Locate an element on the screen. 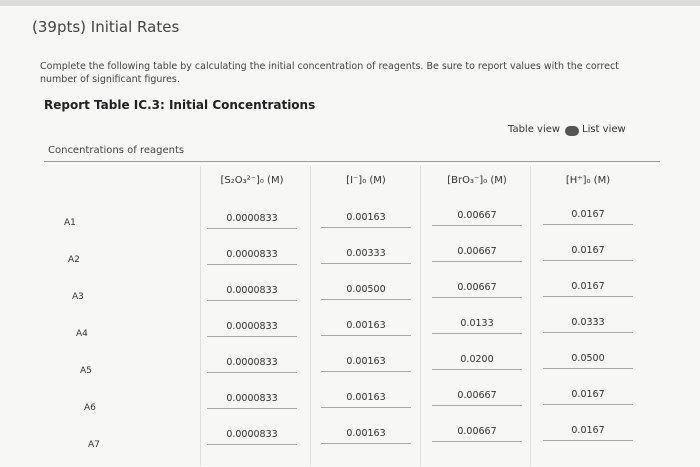  cell-value: 0.0133 is located at coordinates (477, 323).